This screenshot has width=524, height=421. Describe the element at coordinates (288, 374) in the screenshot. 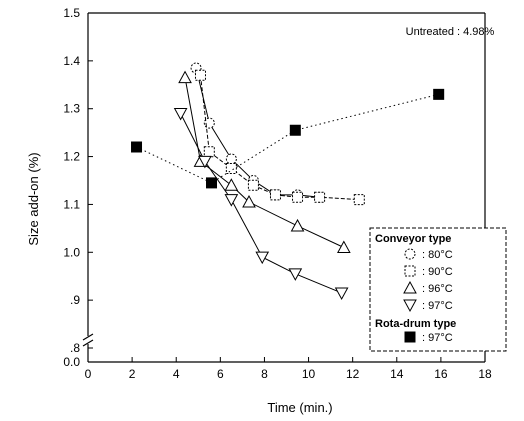

I see `x-tick-labels: 0 2 4 6 8 10 12 14 16 18` at that location.